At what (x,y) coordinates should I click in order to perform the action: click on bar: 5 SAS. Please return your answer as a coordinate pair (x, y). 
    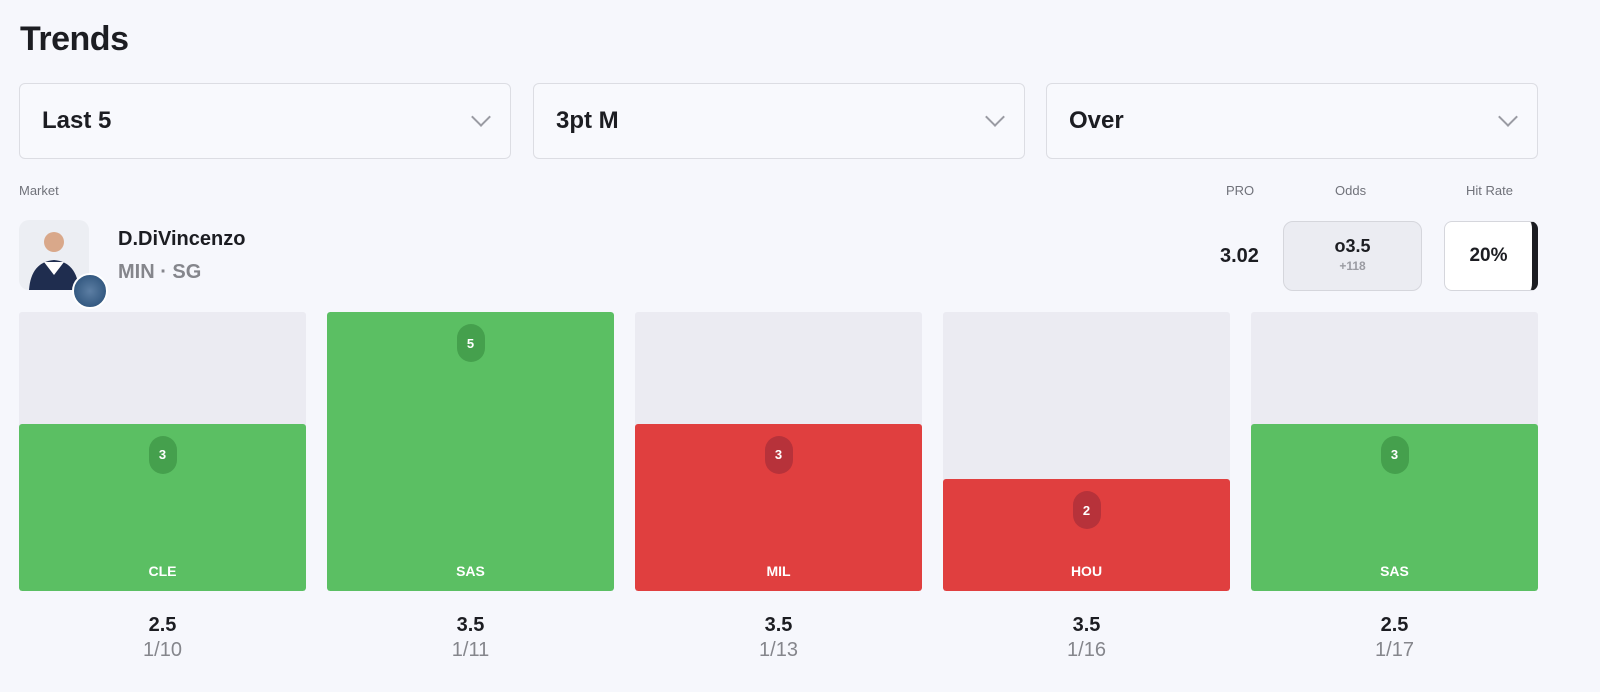
    Looking at the image, I should click on (470, 451).